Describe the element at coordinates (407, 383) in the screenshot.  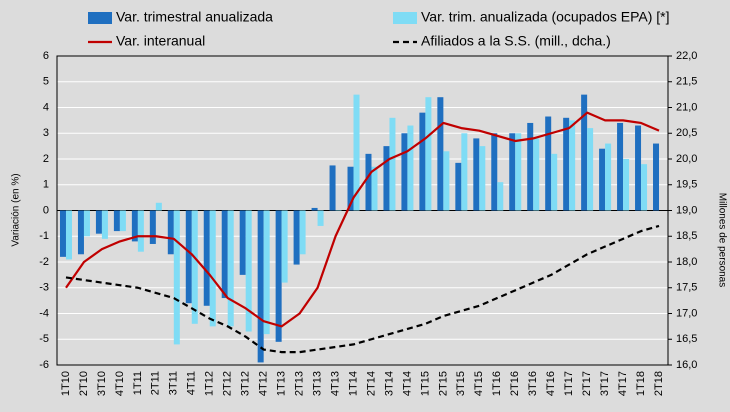
I see `x-tick-label: 4T14` at that location.